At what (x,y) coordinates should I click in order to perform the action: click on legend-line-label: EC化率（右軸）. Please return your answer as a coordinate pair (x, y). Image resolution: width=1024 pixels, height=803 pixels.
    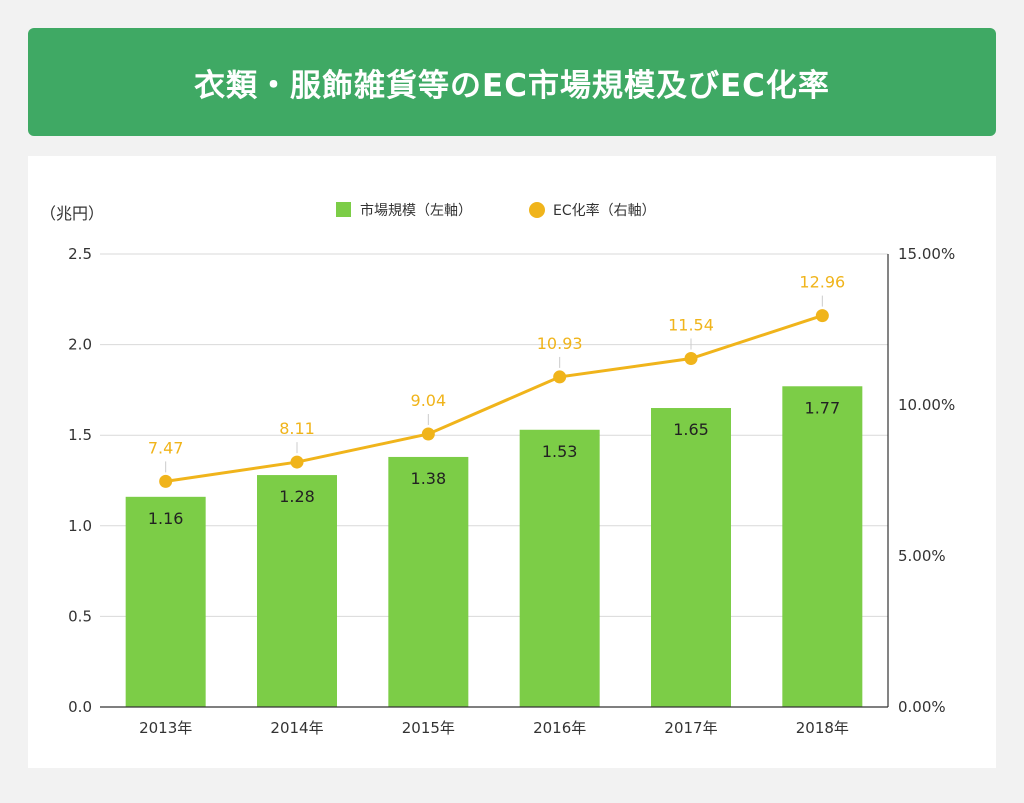
    Looking at the image, I should click on (604, 210).